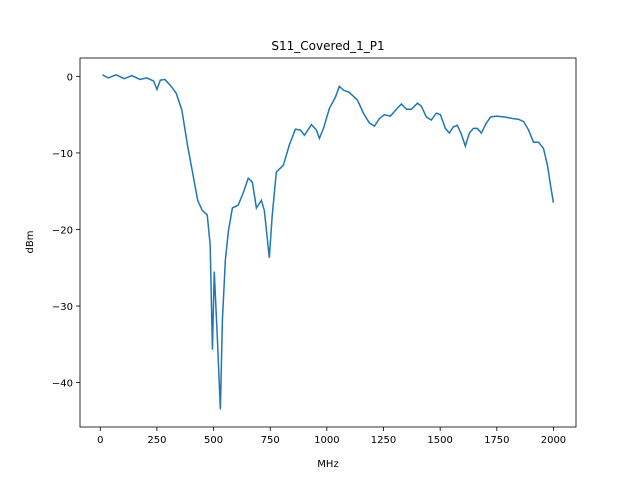 The image size is (640, 480). What do you see at coordinates (70, 77) in the screenshot?
I see `y-tick-label: 0` at bounding box center [70, 77].